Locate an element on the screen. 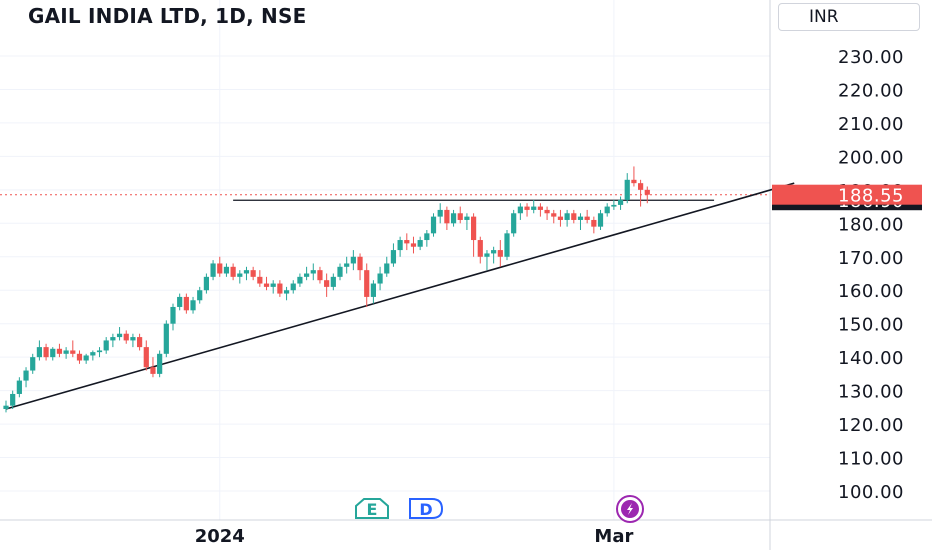 This screenshot has height=550, width=932. dividend-icon: D is located at coordinates (426, 508).